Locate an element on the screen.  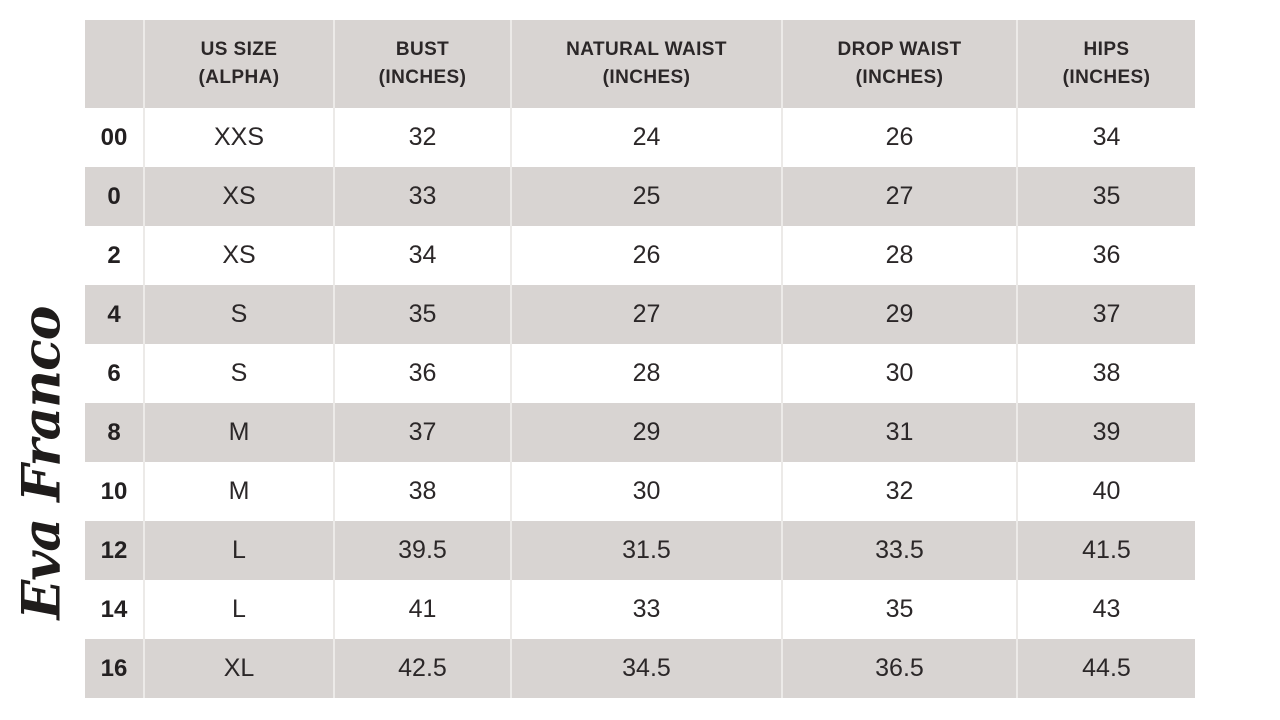
cell-drop_waist: 36.5 is located at coordinates (900, 668).